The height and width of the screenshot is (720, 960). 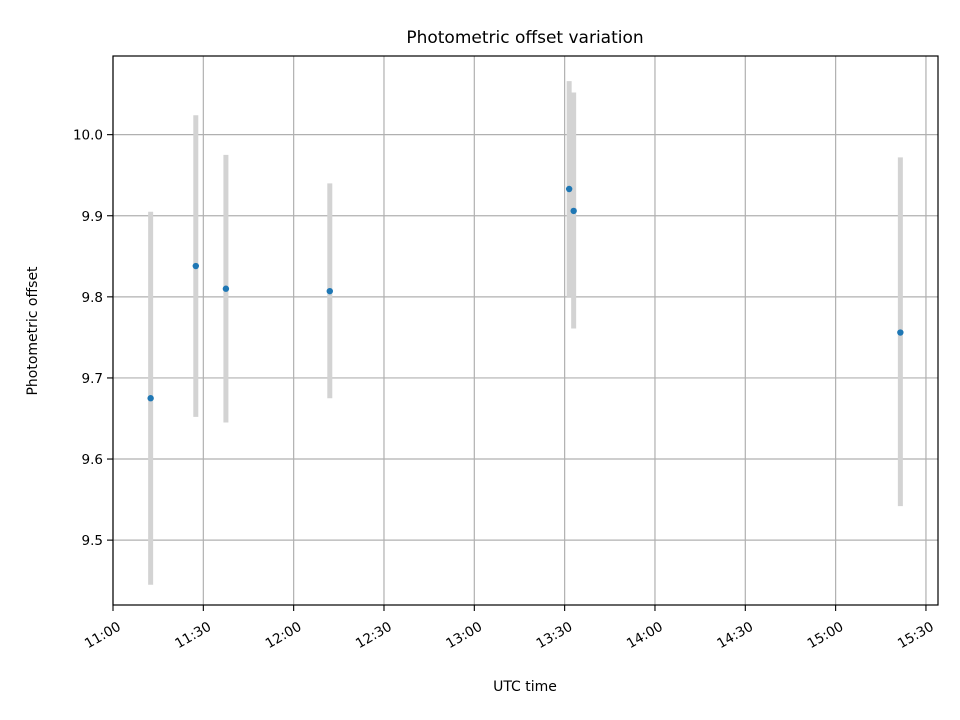 I want to click on x-tick-label: 15:00, so click(x=826, y=635).